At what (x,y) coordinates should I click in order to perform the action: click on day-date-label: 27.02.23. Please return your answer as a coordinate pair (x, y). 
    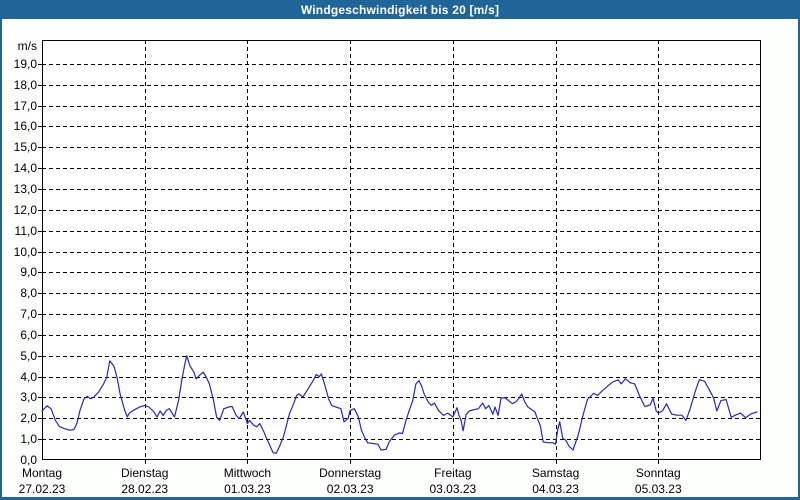
    Looking at the image, I should click on (42, 489).